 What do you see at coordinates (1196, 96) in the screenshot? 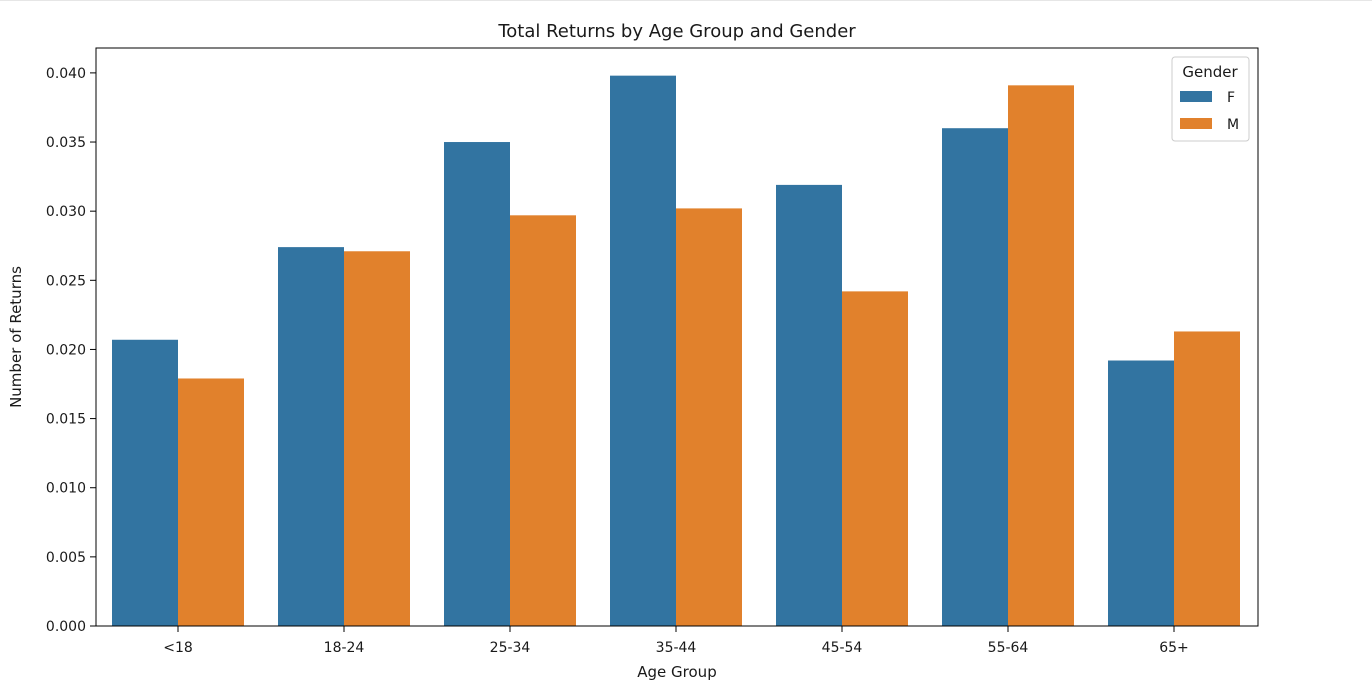
I see `legend-swatch-f` at bounding box center [1196, 96].